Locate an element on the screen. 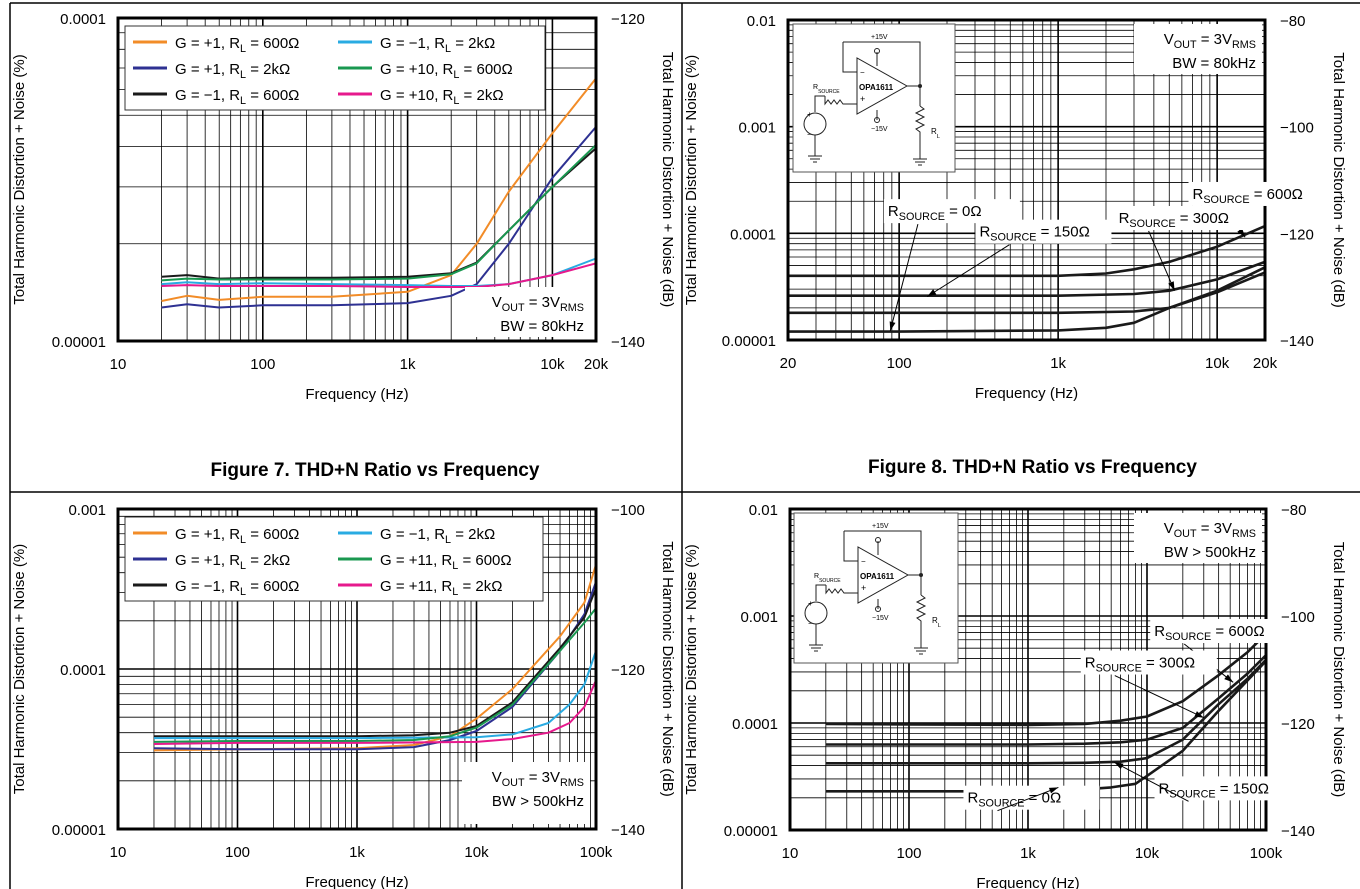 This screenshot has width=1360, height=889. feedback-wire is located at coordinates (883, 551).